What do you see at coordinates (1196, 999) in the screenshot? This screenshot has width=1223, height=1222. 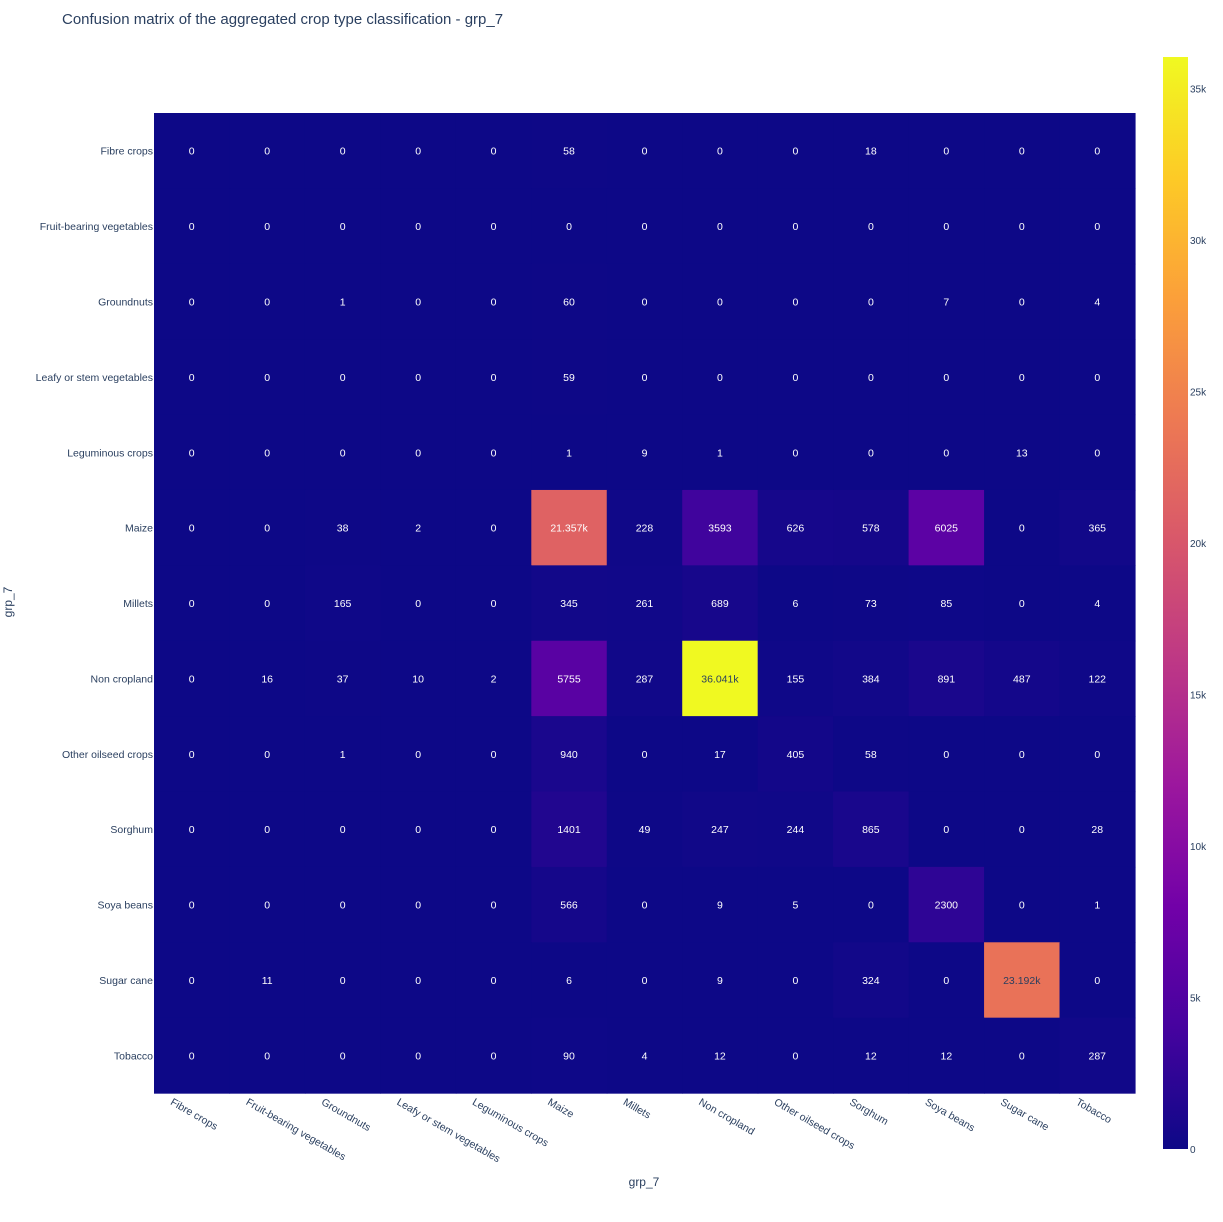 I see `colorbar-tick-label: 5k` at bounding box center [1196, 999].